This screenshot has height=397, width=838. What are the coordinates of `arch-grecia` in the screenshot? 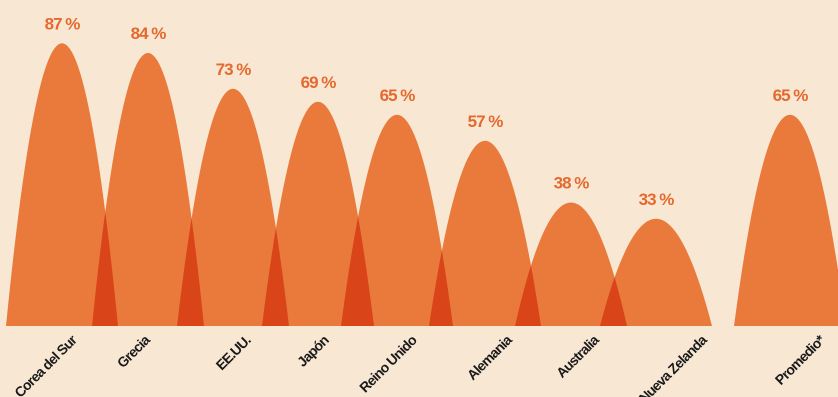 It's located at (148, 189).